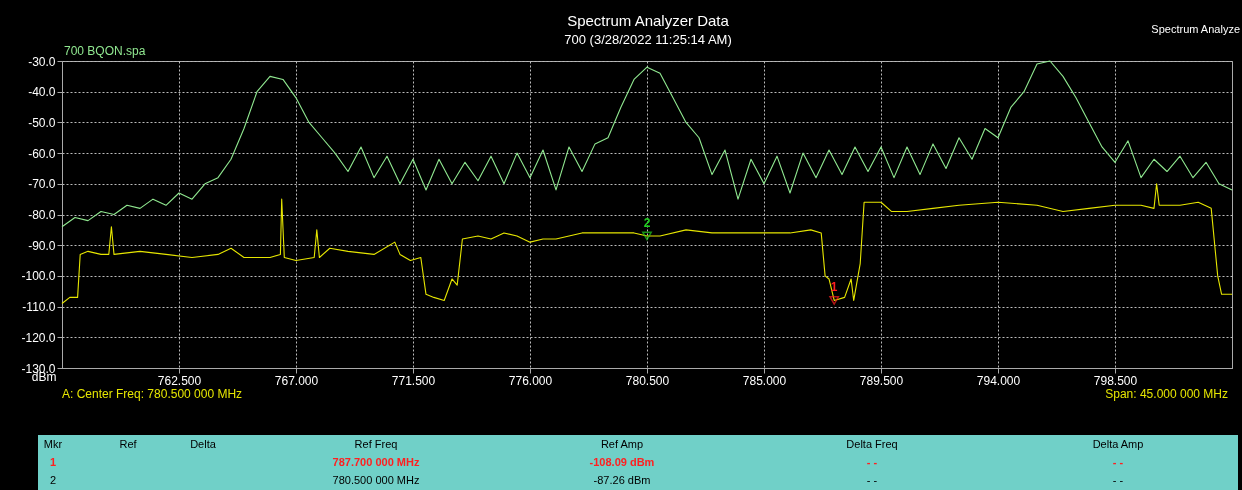 The image size is (1242, 490). I want to click on x-tick-label: 794.000, so click(998, 380).